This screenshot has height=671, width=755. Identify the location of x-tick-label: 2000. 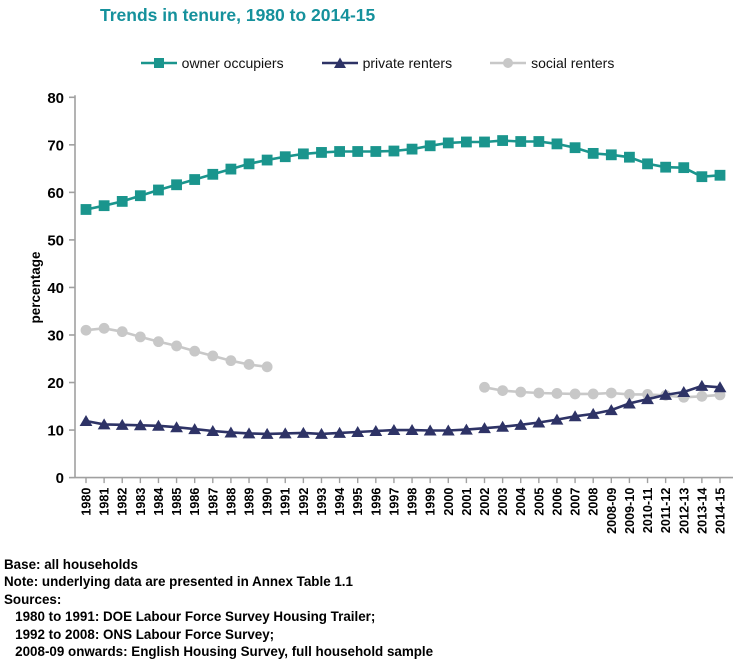
(449, 502).